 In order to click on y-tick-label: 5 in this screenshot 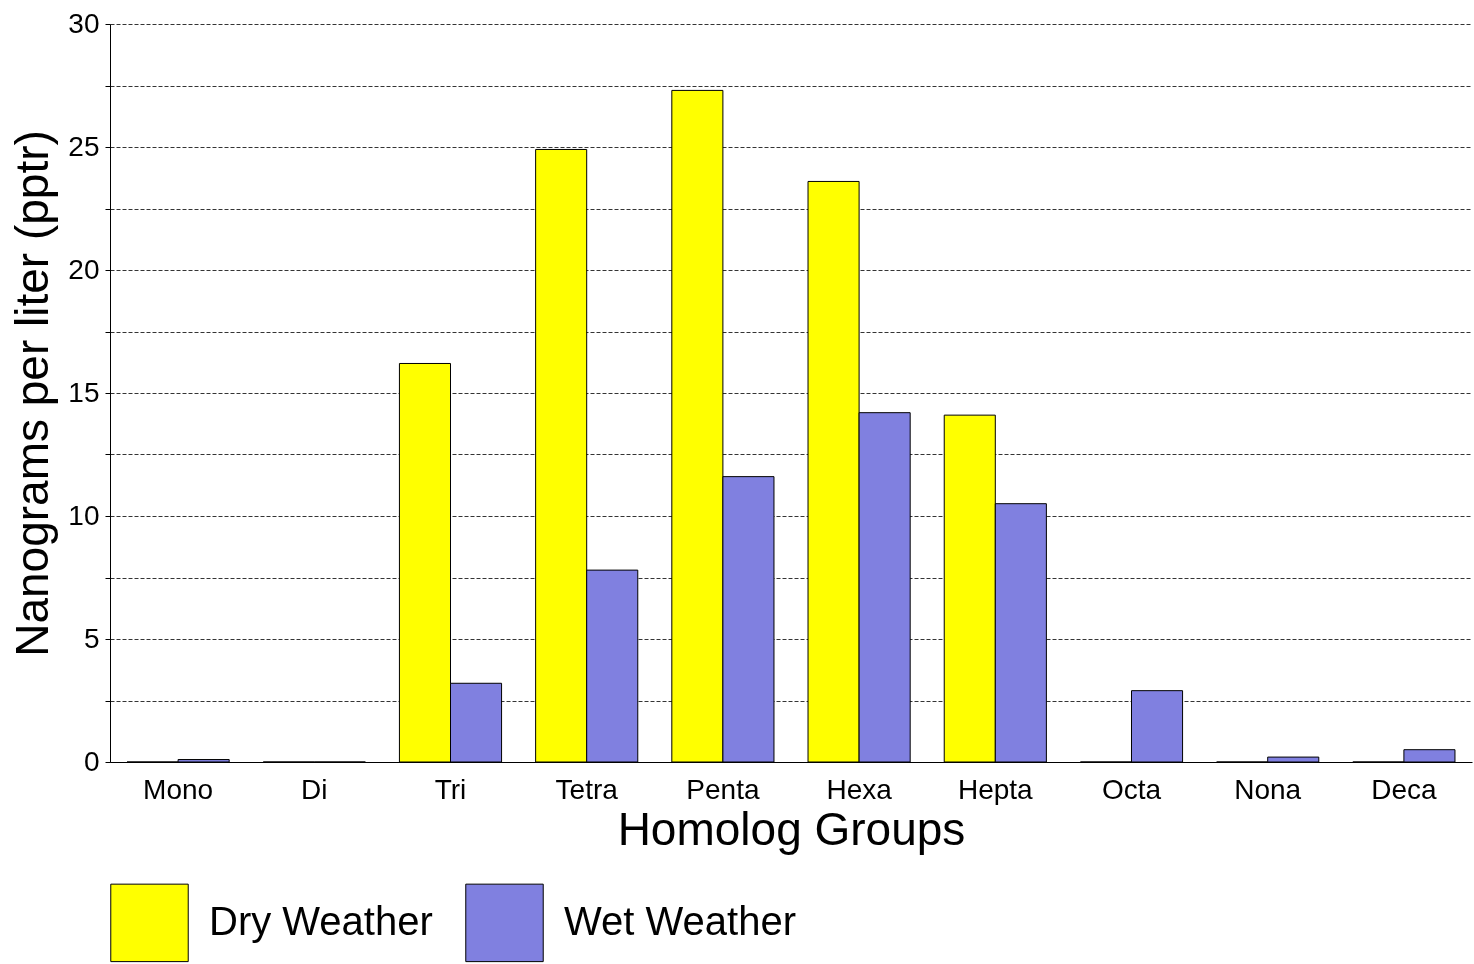, I will do `click(91, 638)`.